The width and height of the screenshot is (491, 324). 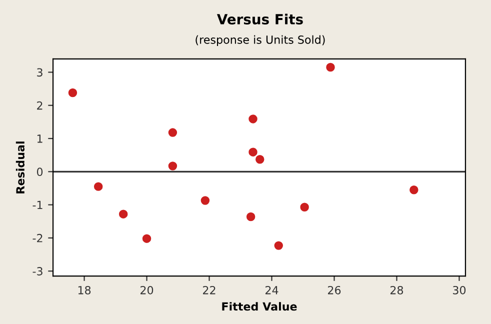 What do you see at coordinates (147, 290) in the screenshot?
I see `x-tick-label: 20` at bounding box center [147, 290].